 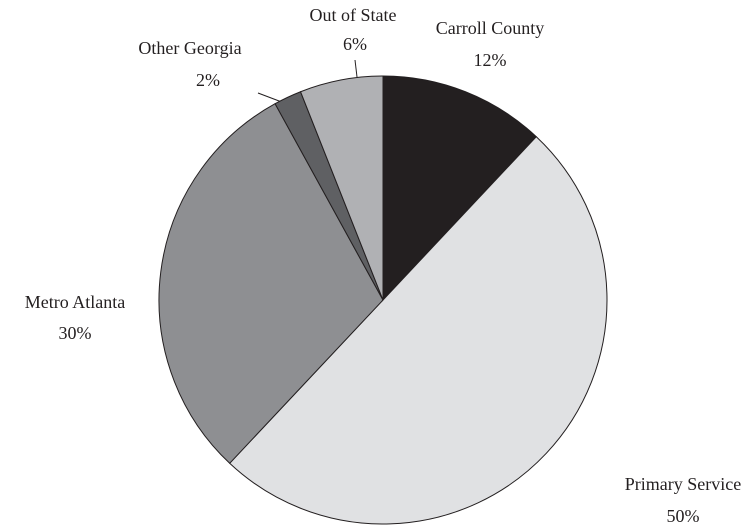 What do you see at coordinates (683, 515) in the screenshot?
I see `slice-value-label: 50%` at bounding box center [683, 515].